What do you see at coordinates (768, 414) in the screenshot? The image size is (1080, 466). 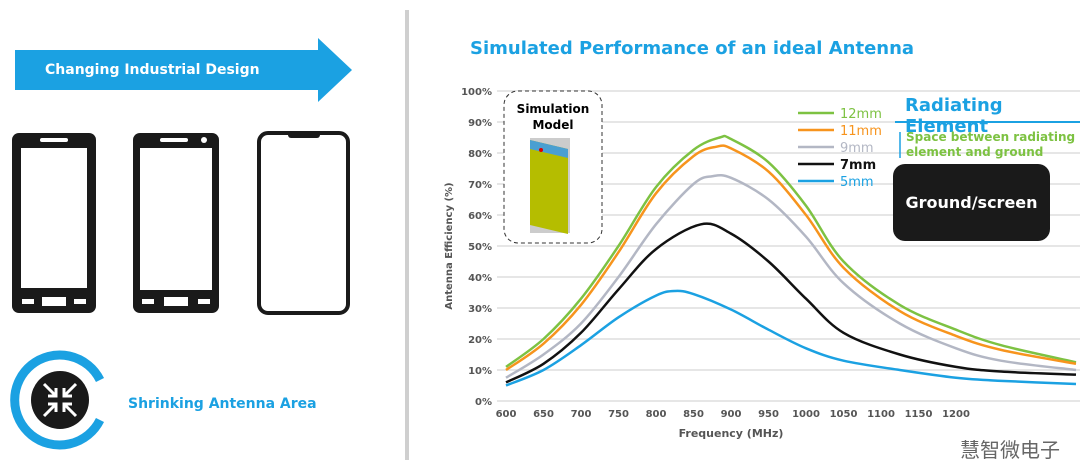 I see `x-tick-label: 950` at bounding box center [768, 414].